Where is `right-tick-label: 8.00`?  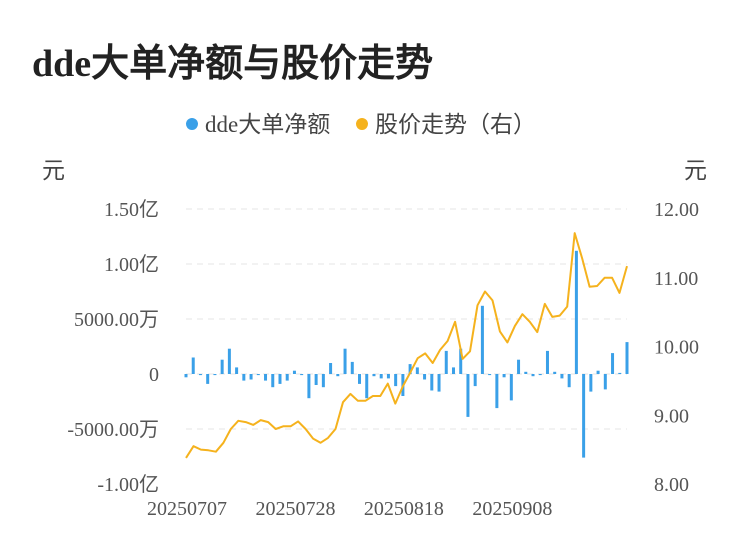 right-tick-label: 8.00 is located at coordinates (671, 485).